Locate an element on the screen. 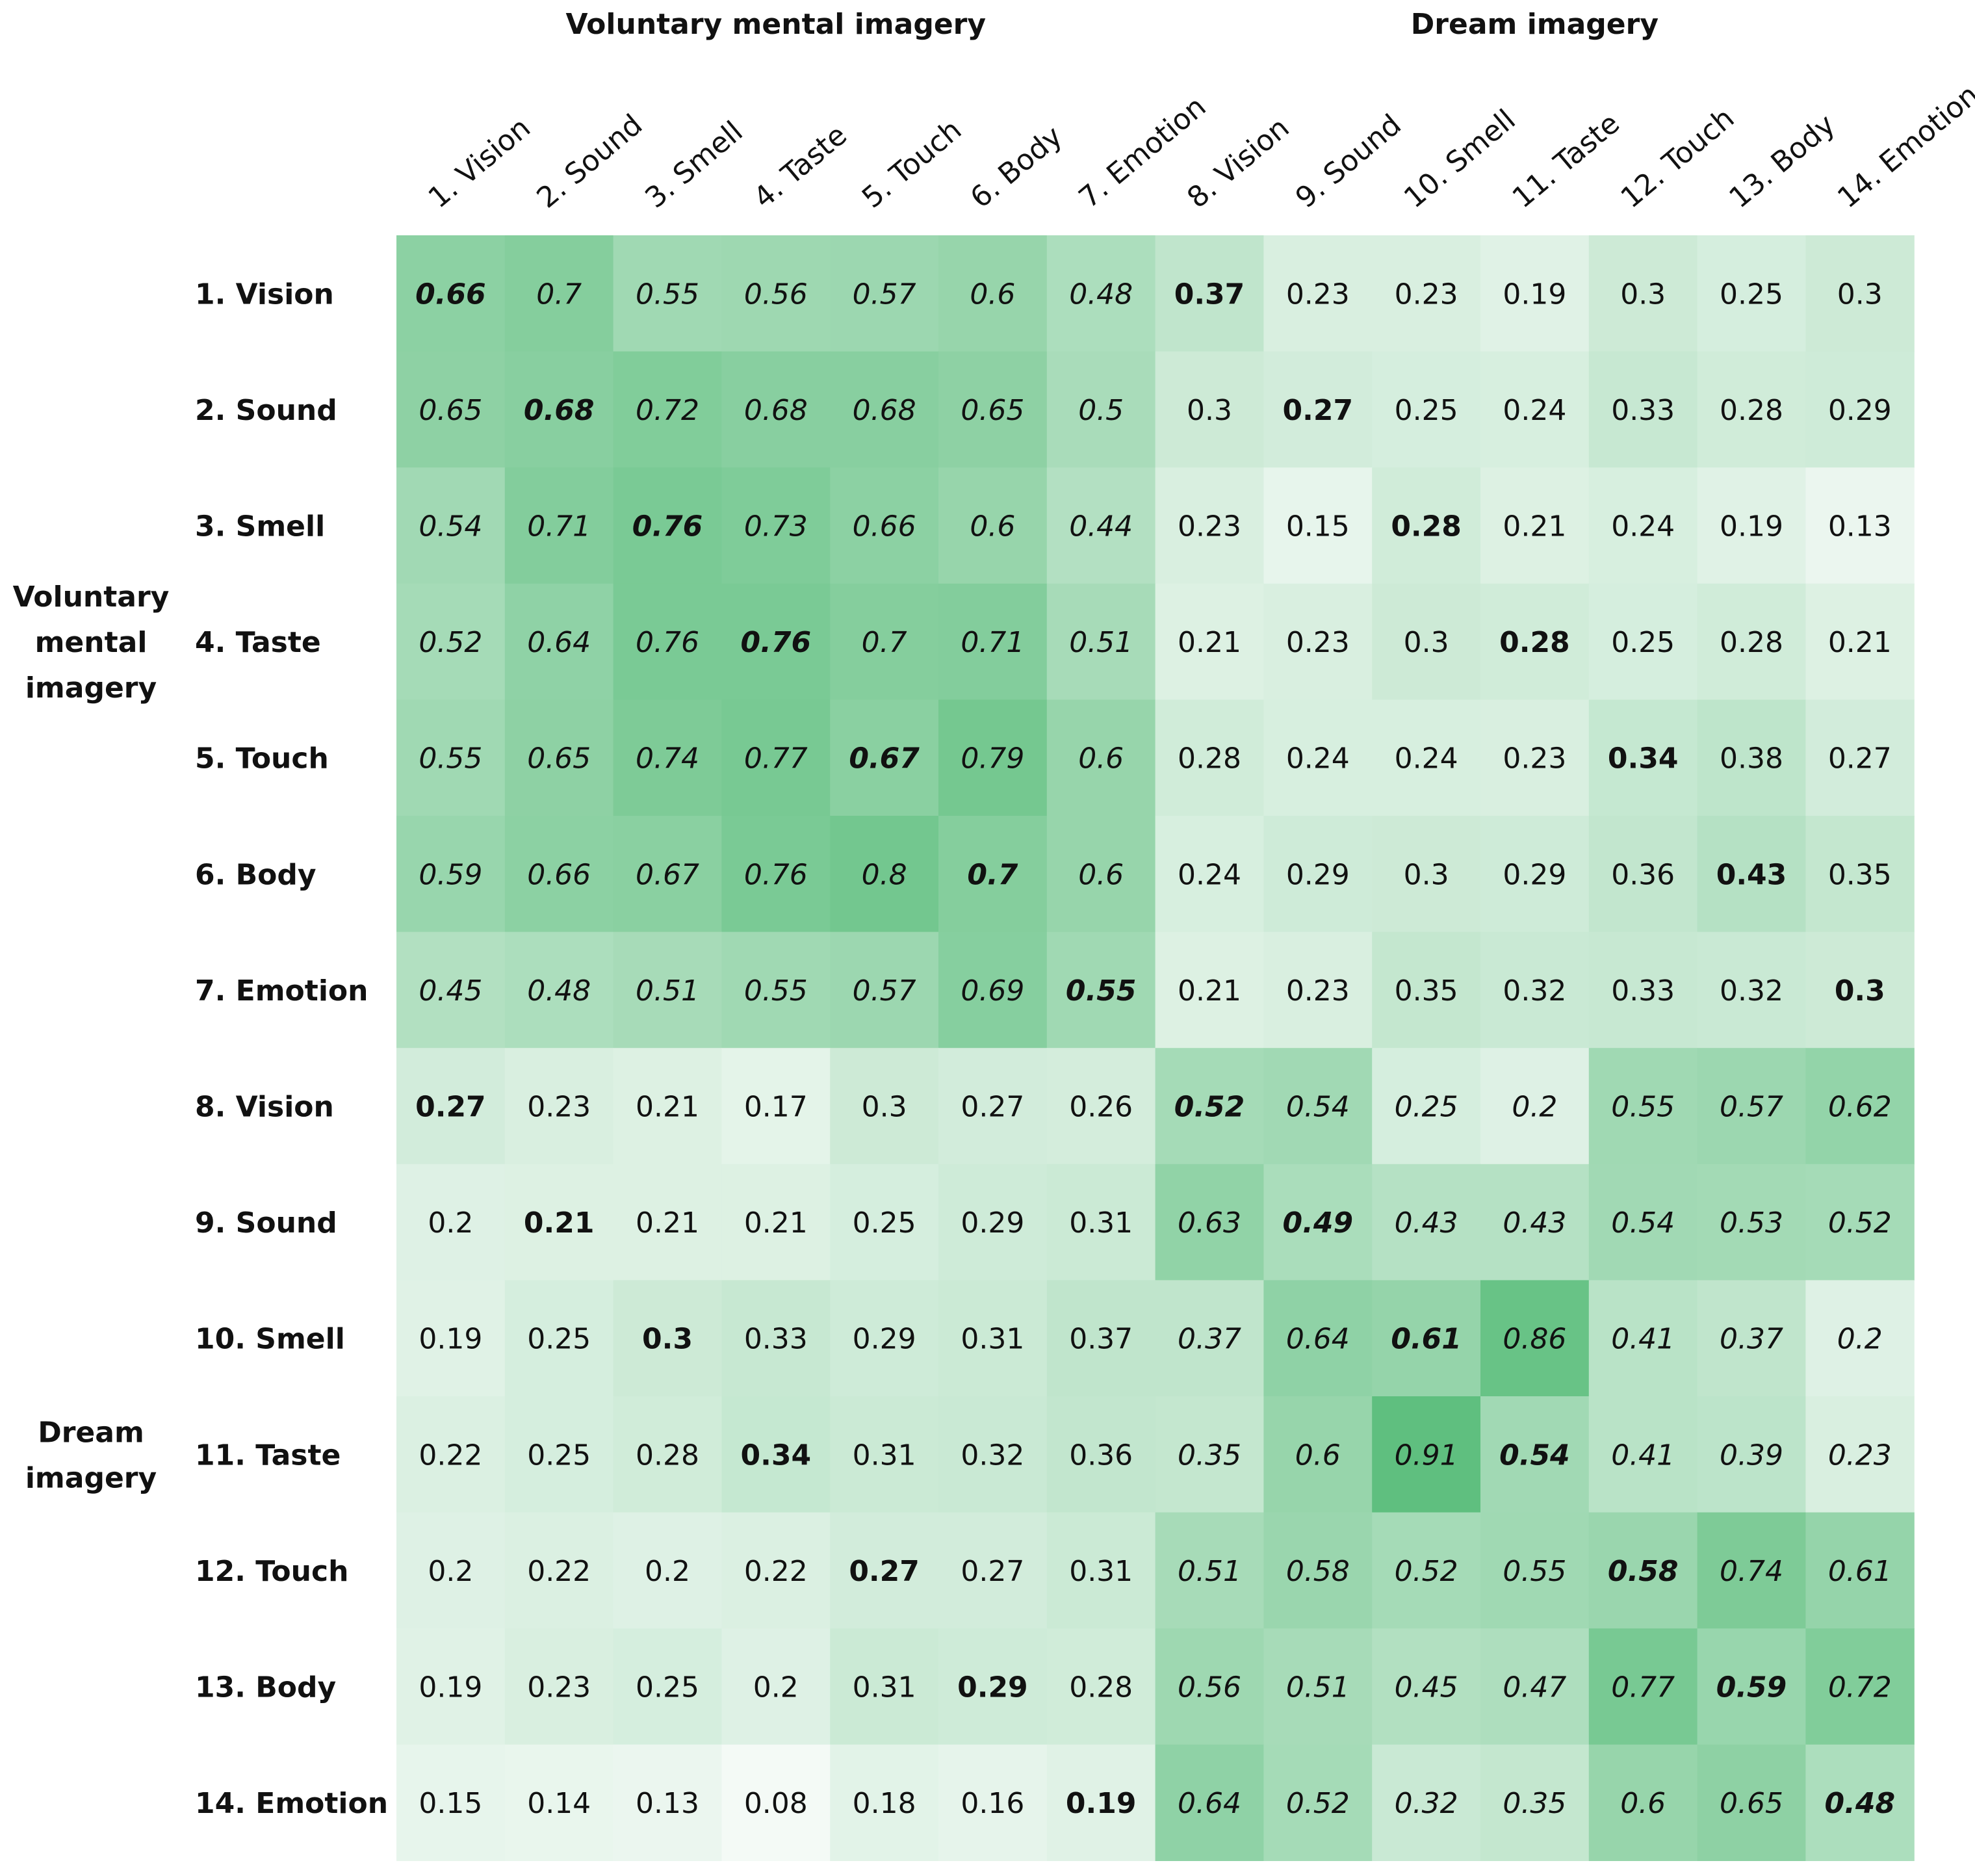 This screenshot has width=1975, height=1876. column-label: 14. Emotion is located at coordinates (1903, 146).